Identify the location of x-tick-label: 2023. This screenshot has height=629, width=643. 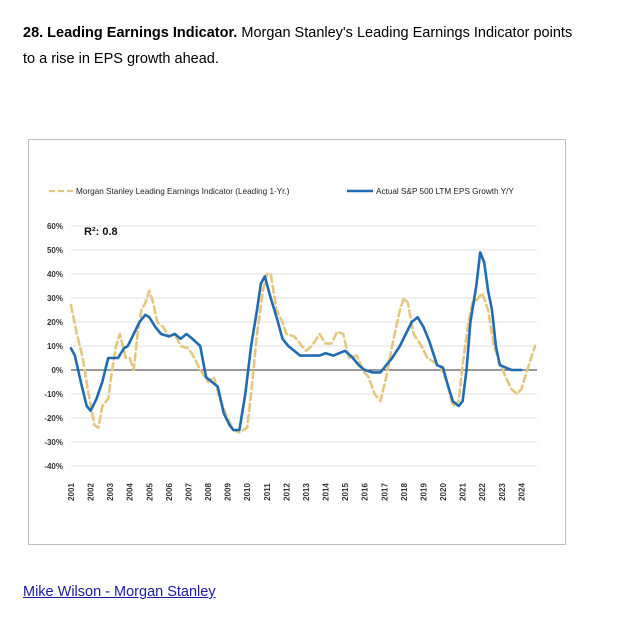
(502, 492).